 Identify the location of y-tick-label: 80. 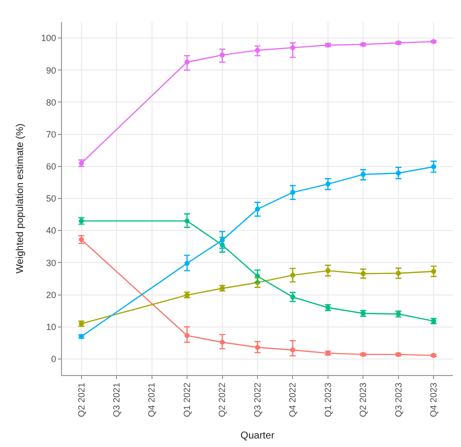
(51, 102).